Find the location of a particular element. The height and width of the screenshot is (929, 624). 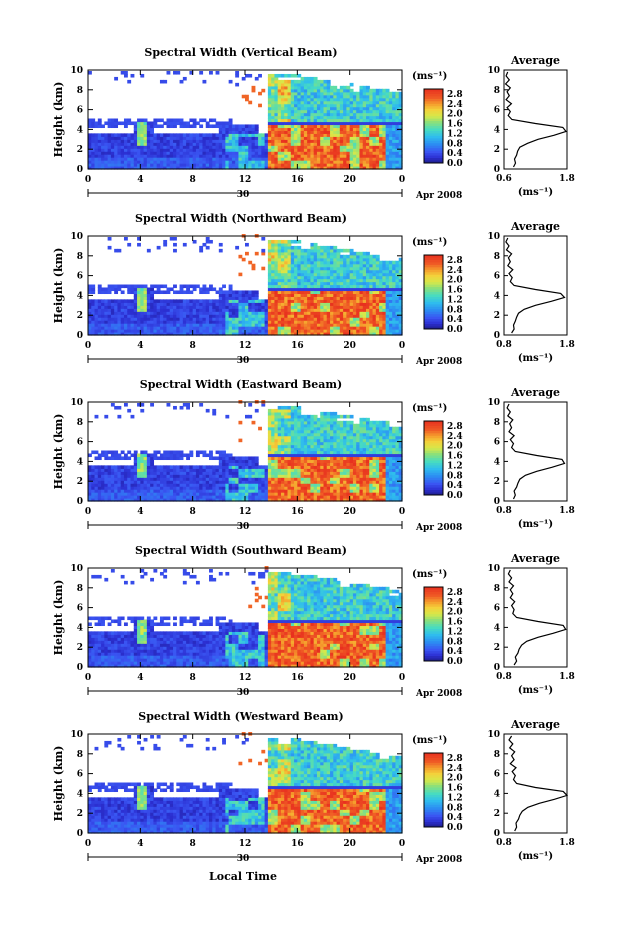

colorbar-segment is located at coordinates (433, 289).